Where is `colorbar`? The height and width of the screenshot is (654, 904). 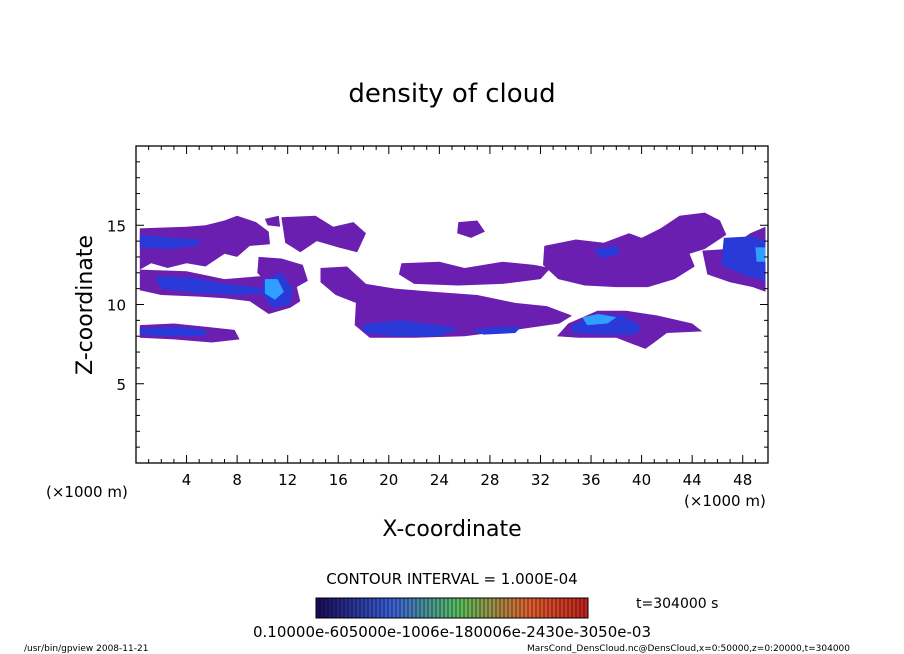 colorbar is located at coordinates (452, 608).